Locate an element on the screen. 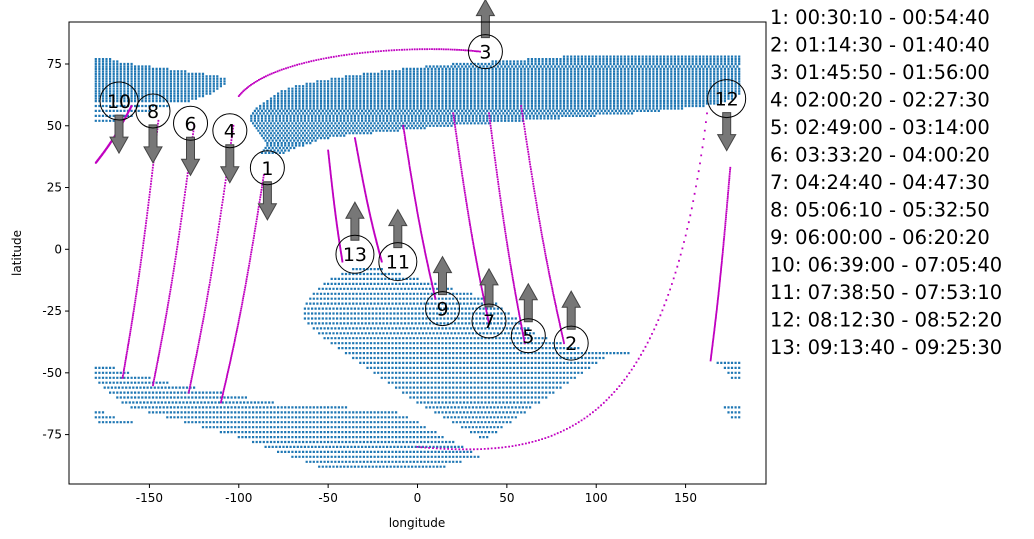 The image size is (1034, 539). pass-label-10: 10 is located at coordinates (119, 101).